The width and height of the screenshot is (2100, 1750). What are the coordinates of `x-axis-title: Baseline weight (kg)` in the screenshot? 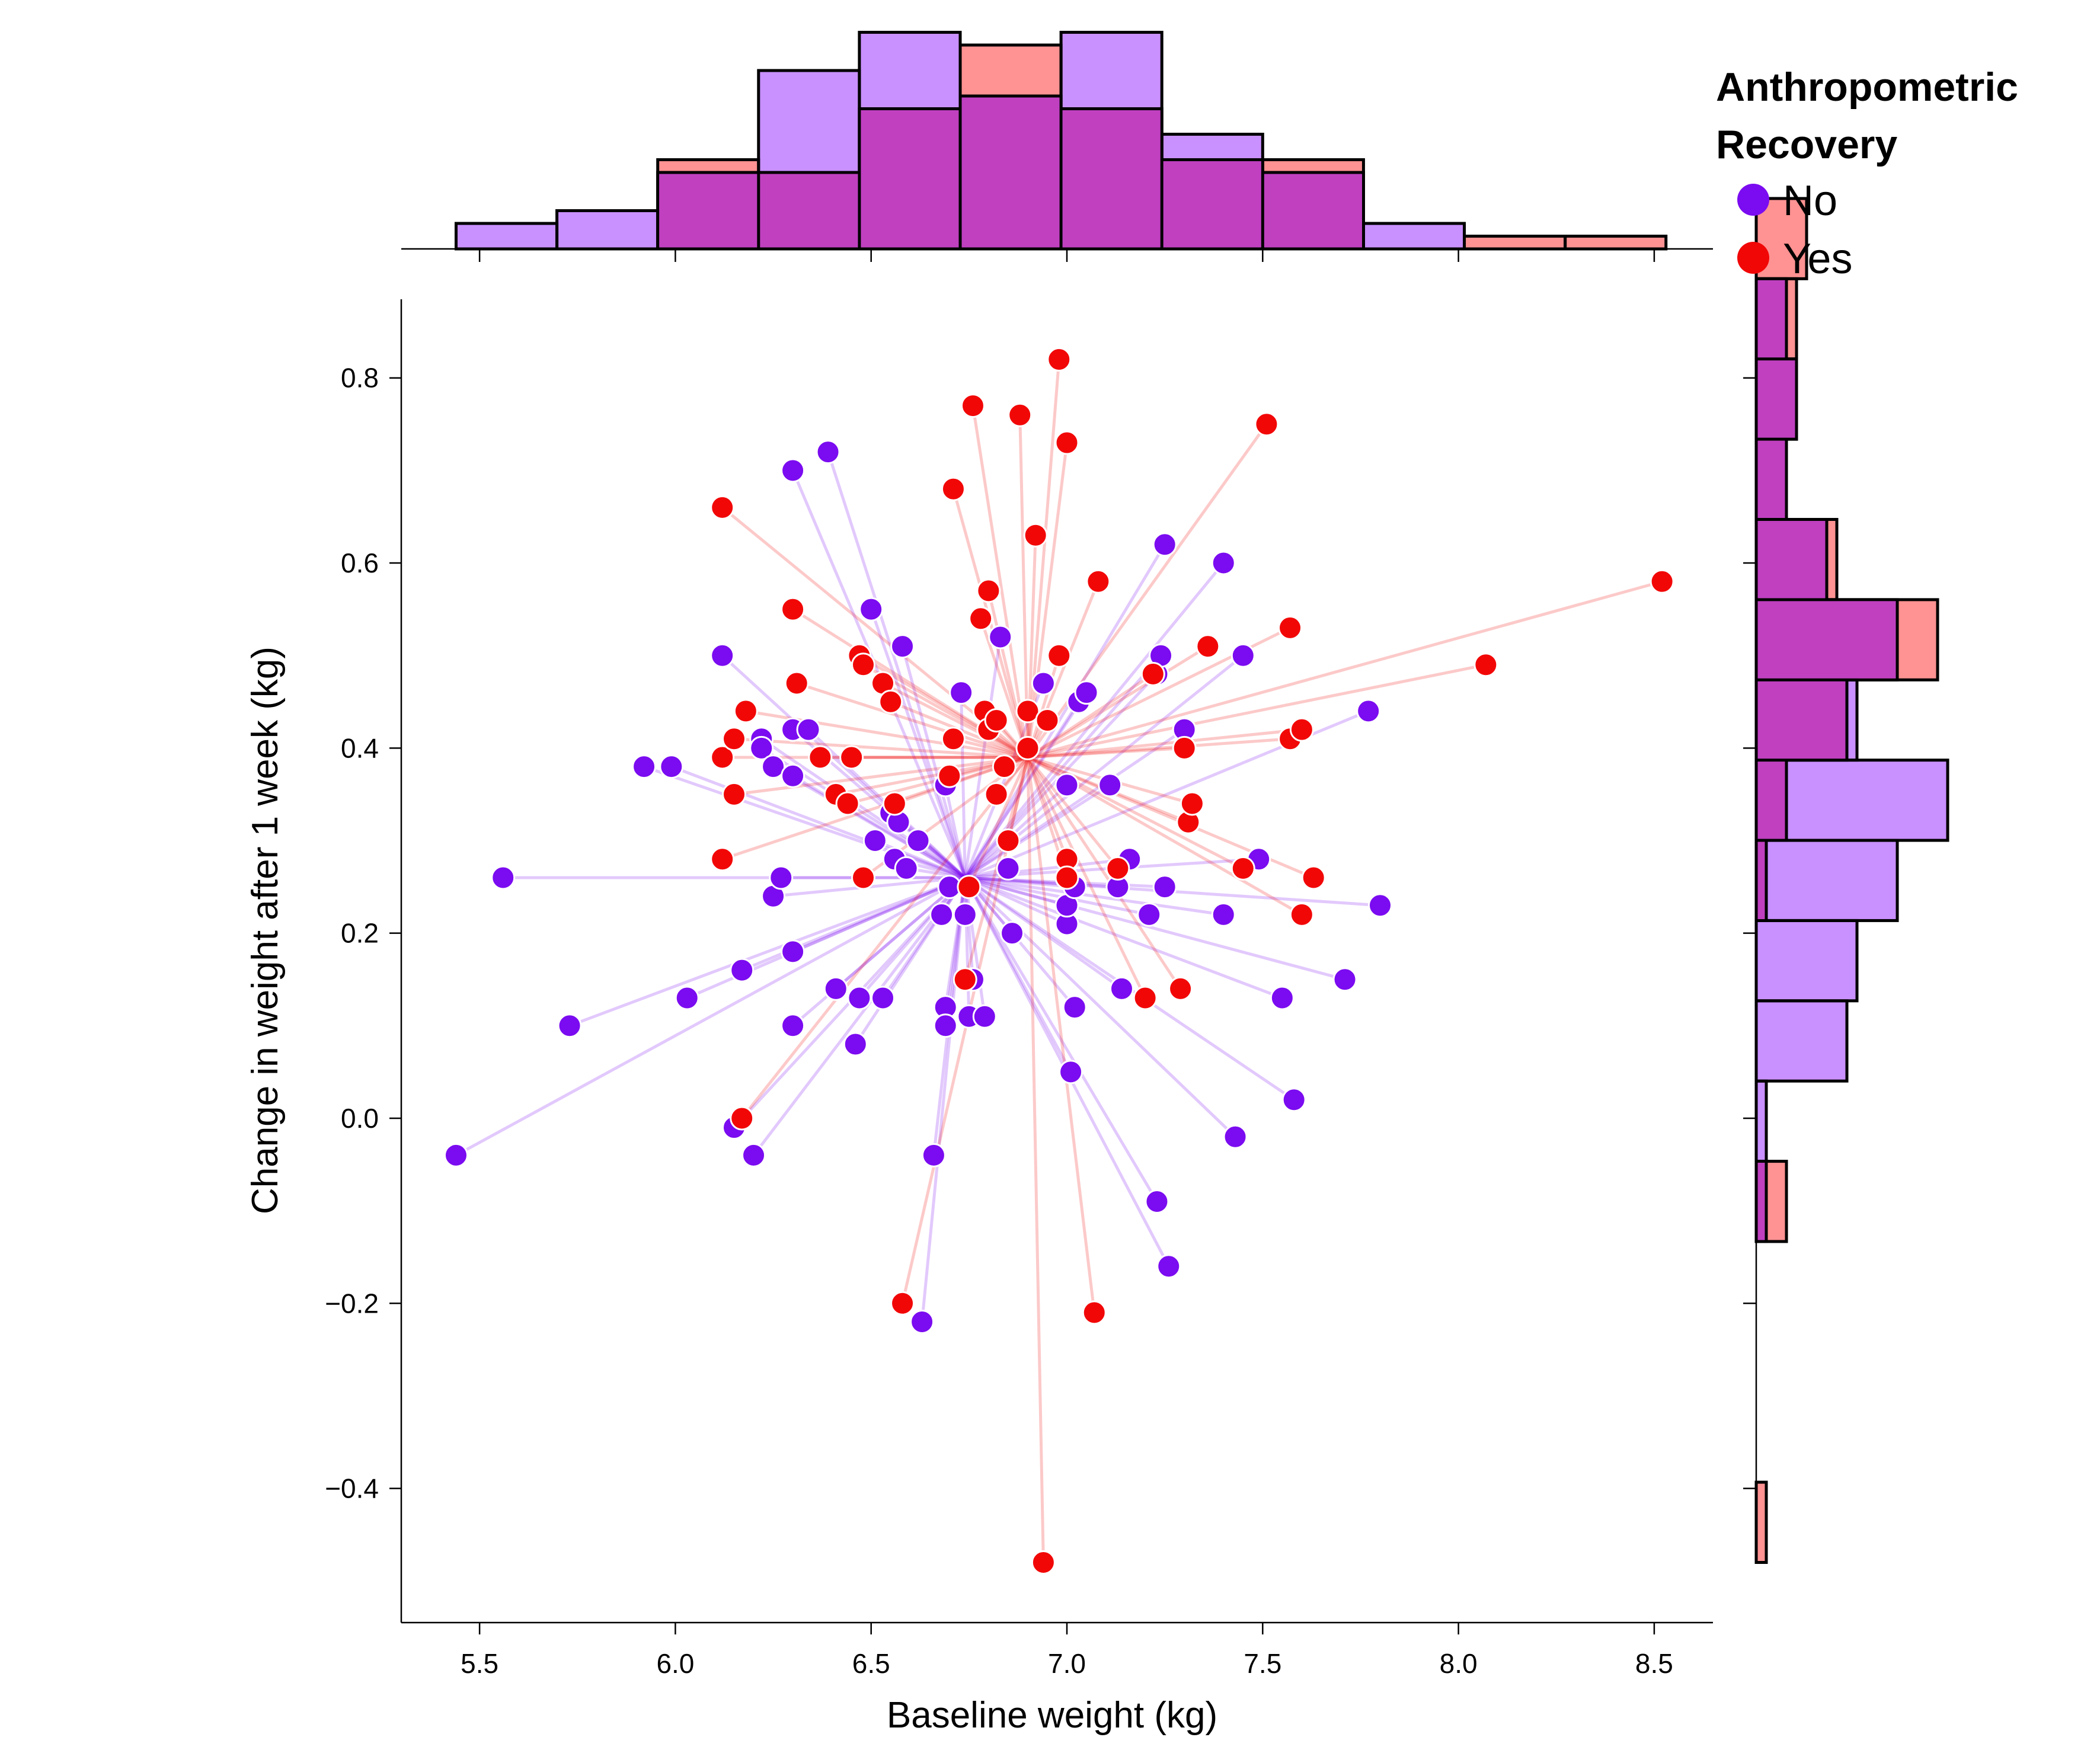 It's located at (1052, 1715).